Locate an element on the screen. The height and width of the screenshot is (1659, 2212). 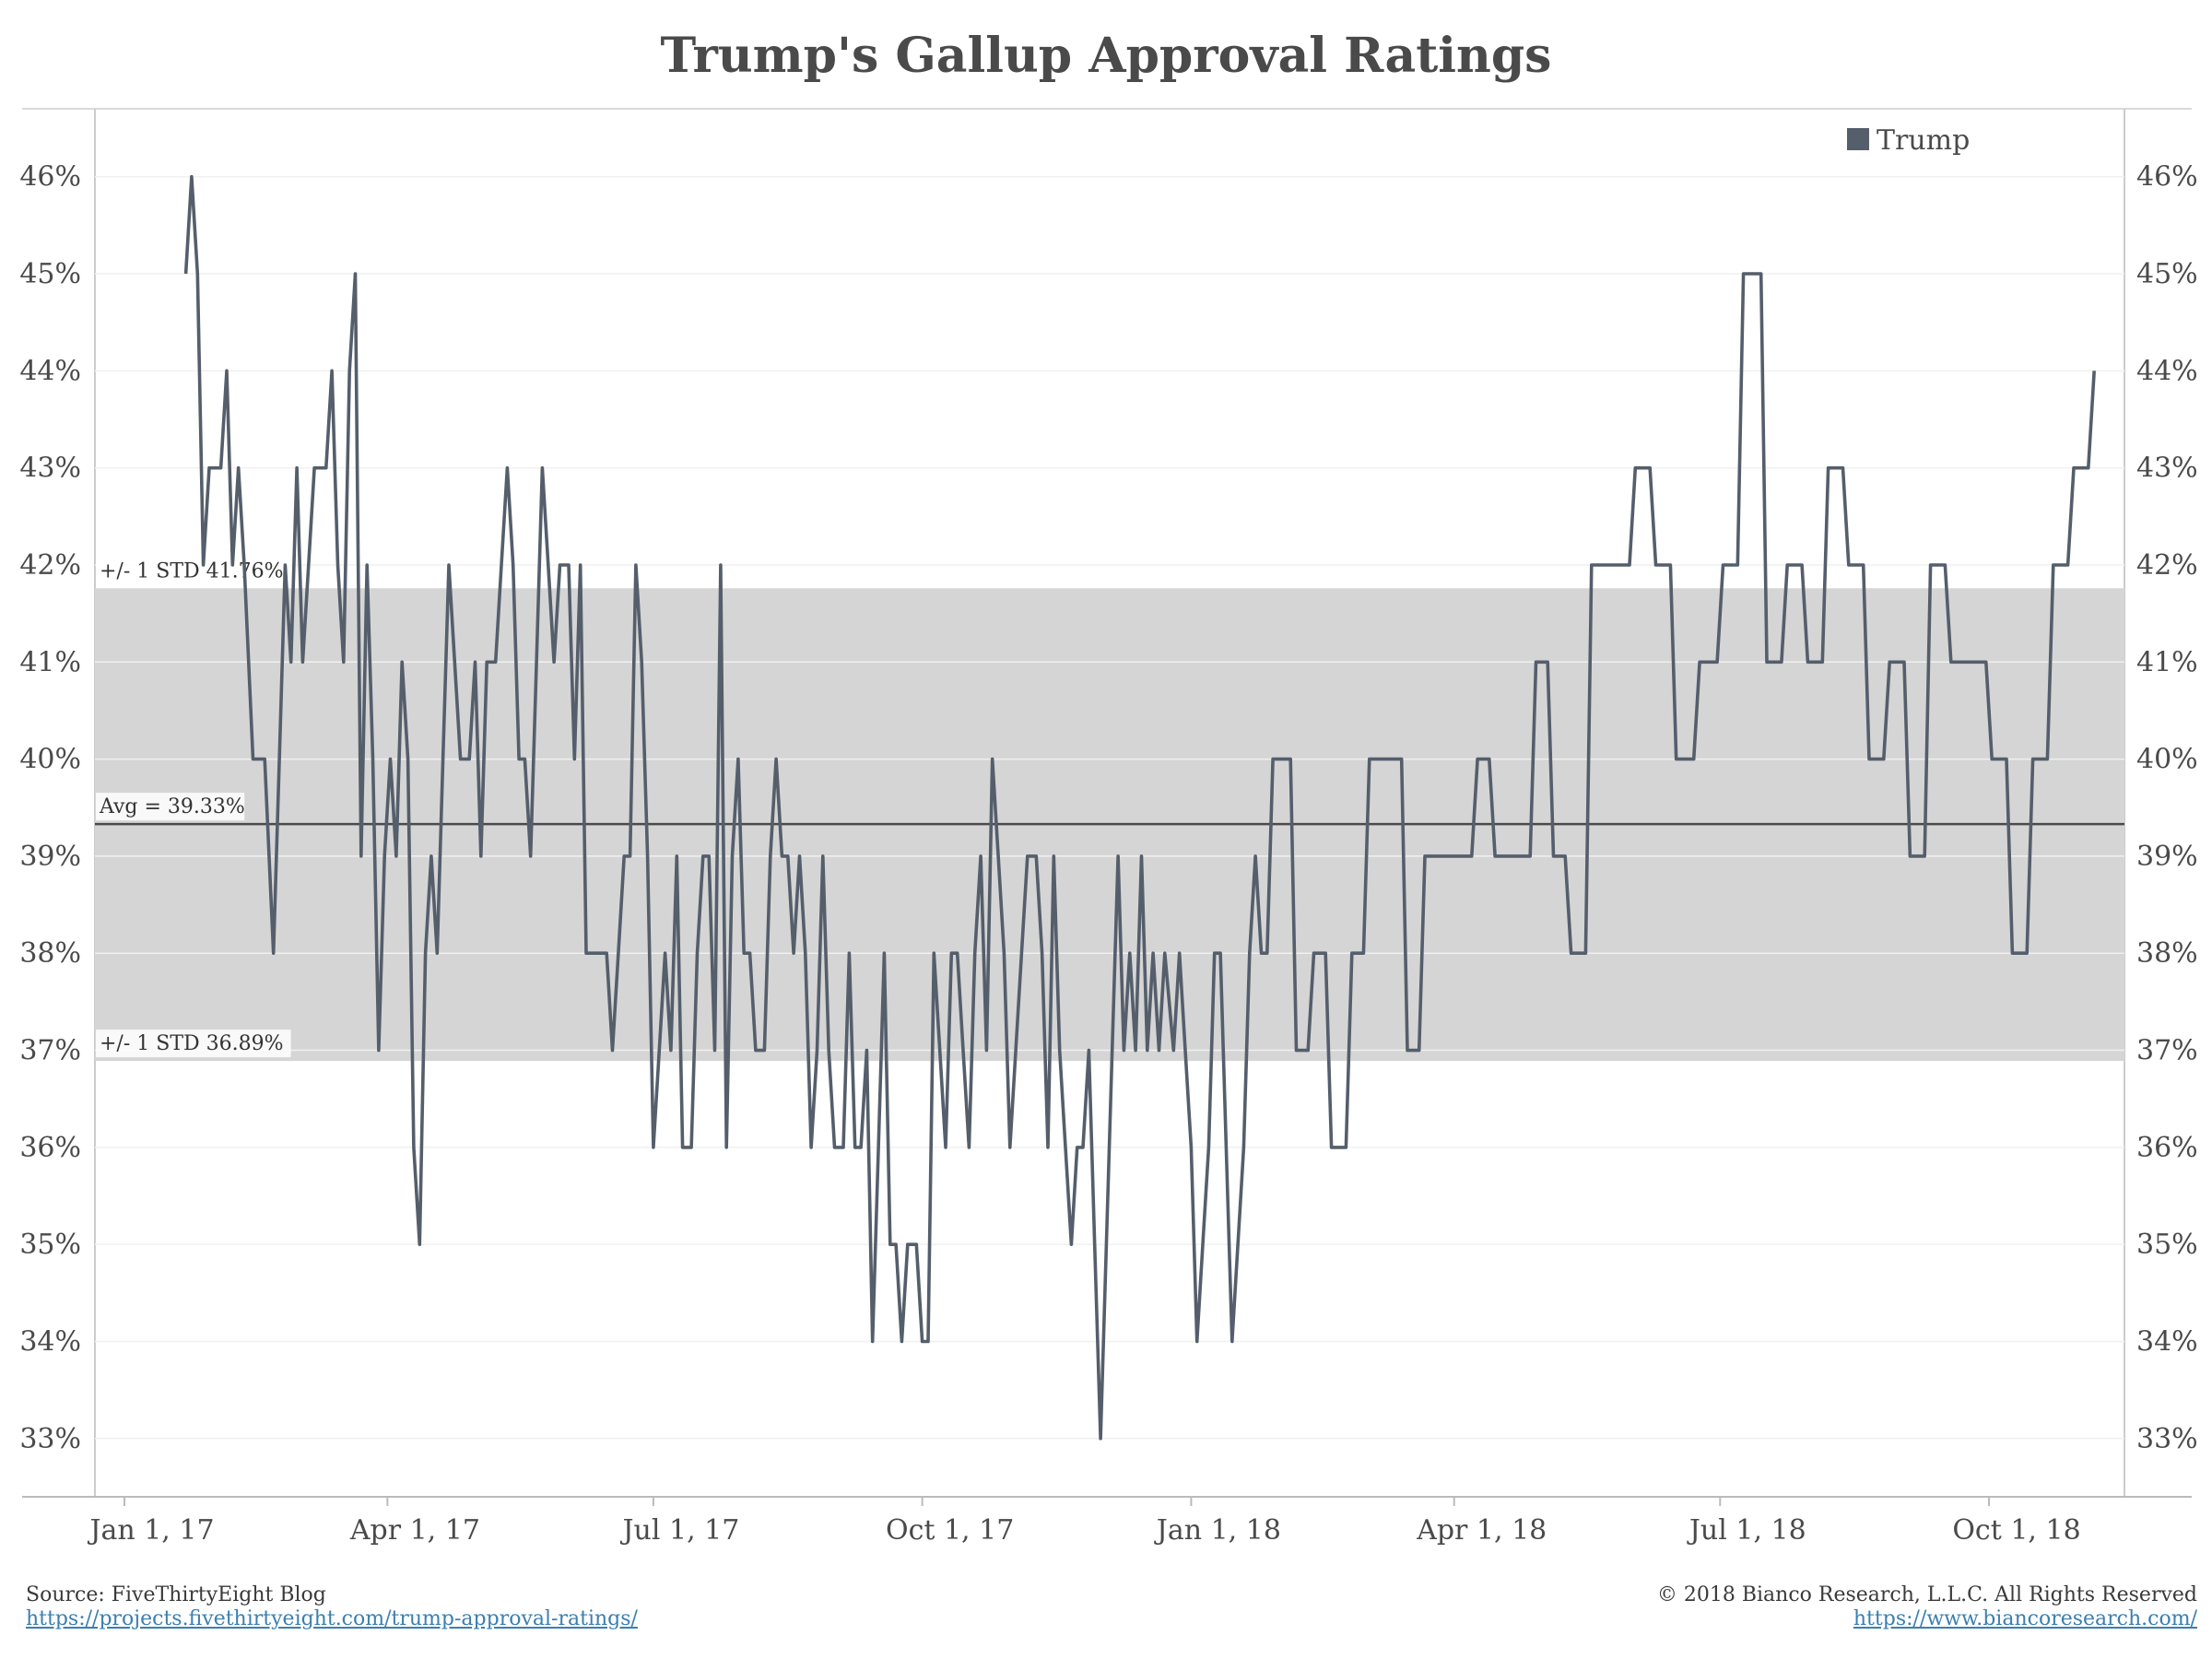
y-tick-label-left: 37% is located at coordinates (50, 1051).